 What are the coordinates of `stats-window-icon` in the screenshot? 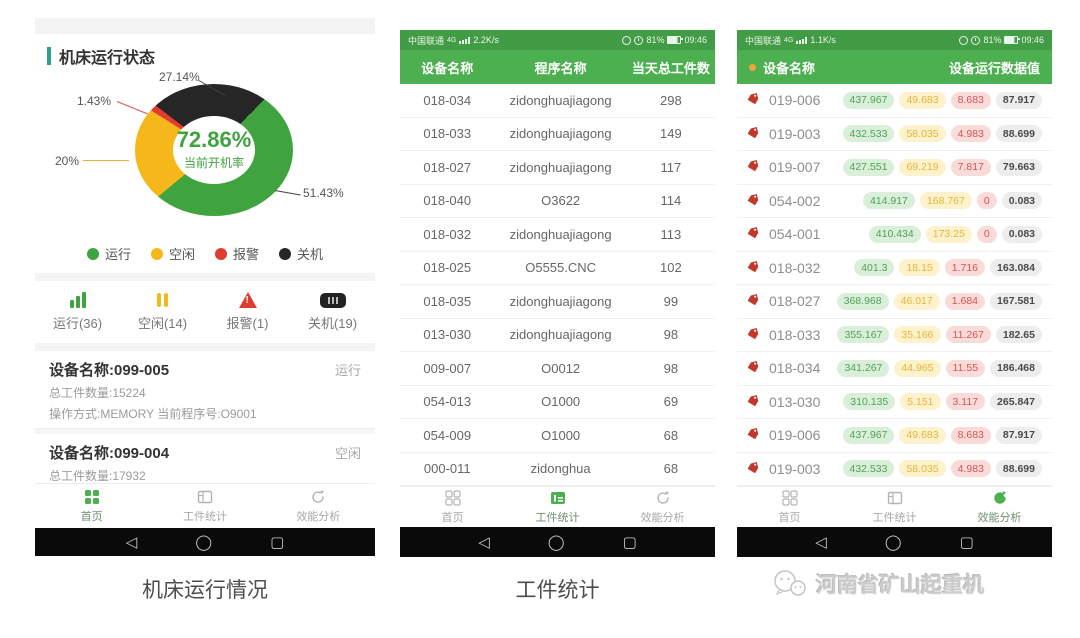 It's located at (894, 497).